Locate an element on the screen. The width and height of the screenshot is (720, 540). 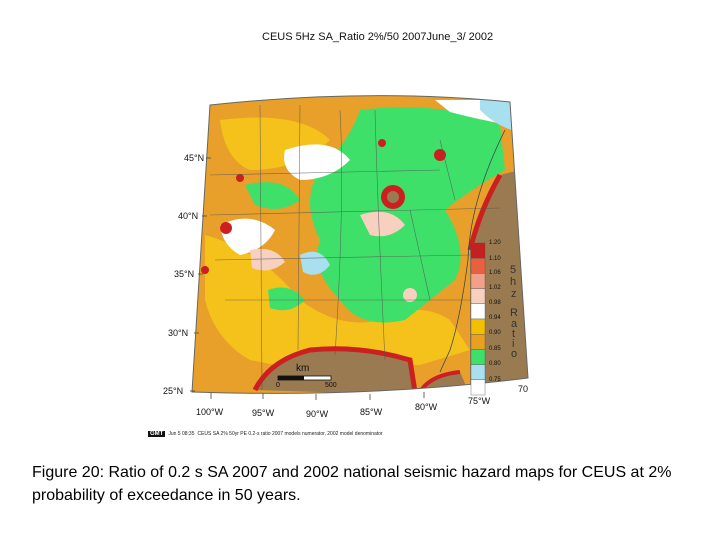
colorbar-label: 0.75 is located at coordinates (495, 380).